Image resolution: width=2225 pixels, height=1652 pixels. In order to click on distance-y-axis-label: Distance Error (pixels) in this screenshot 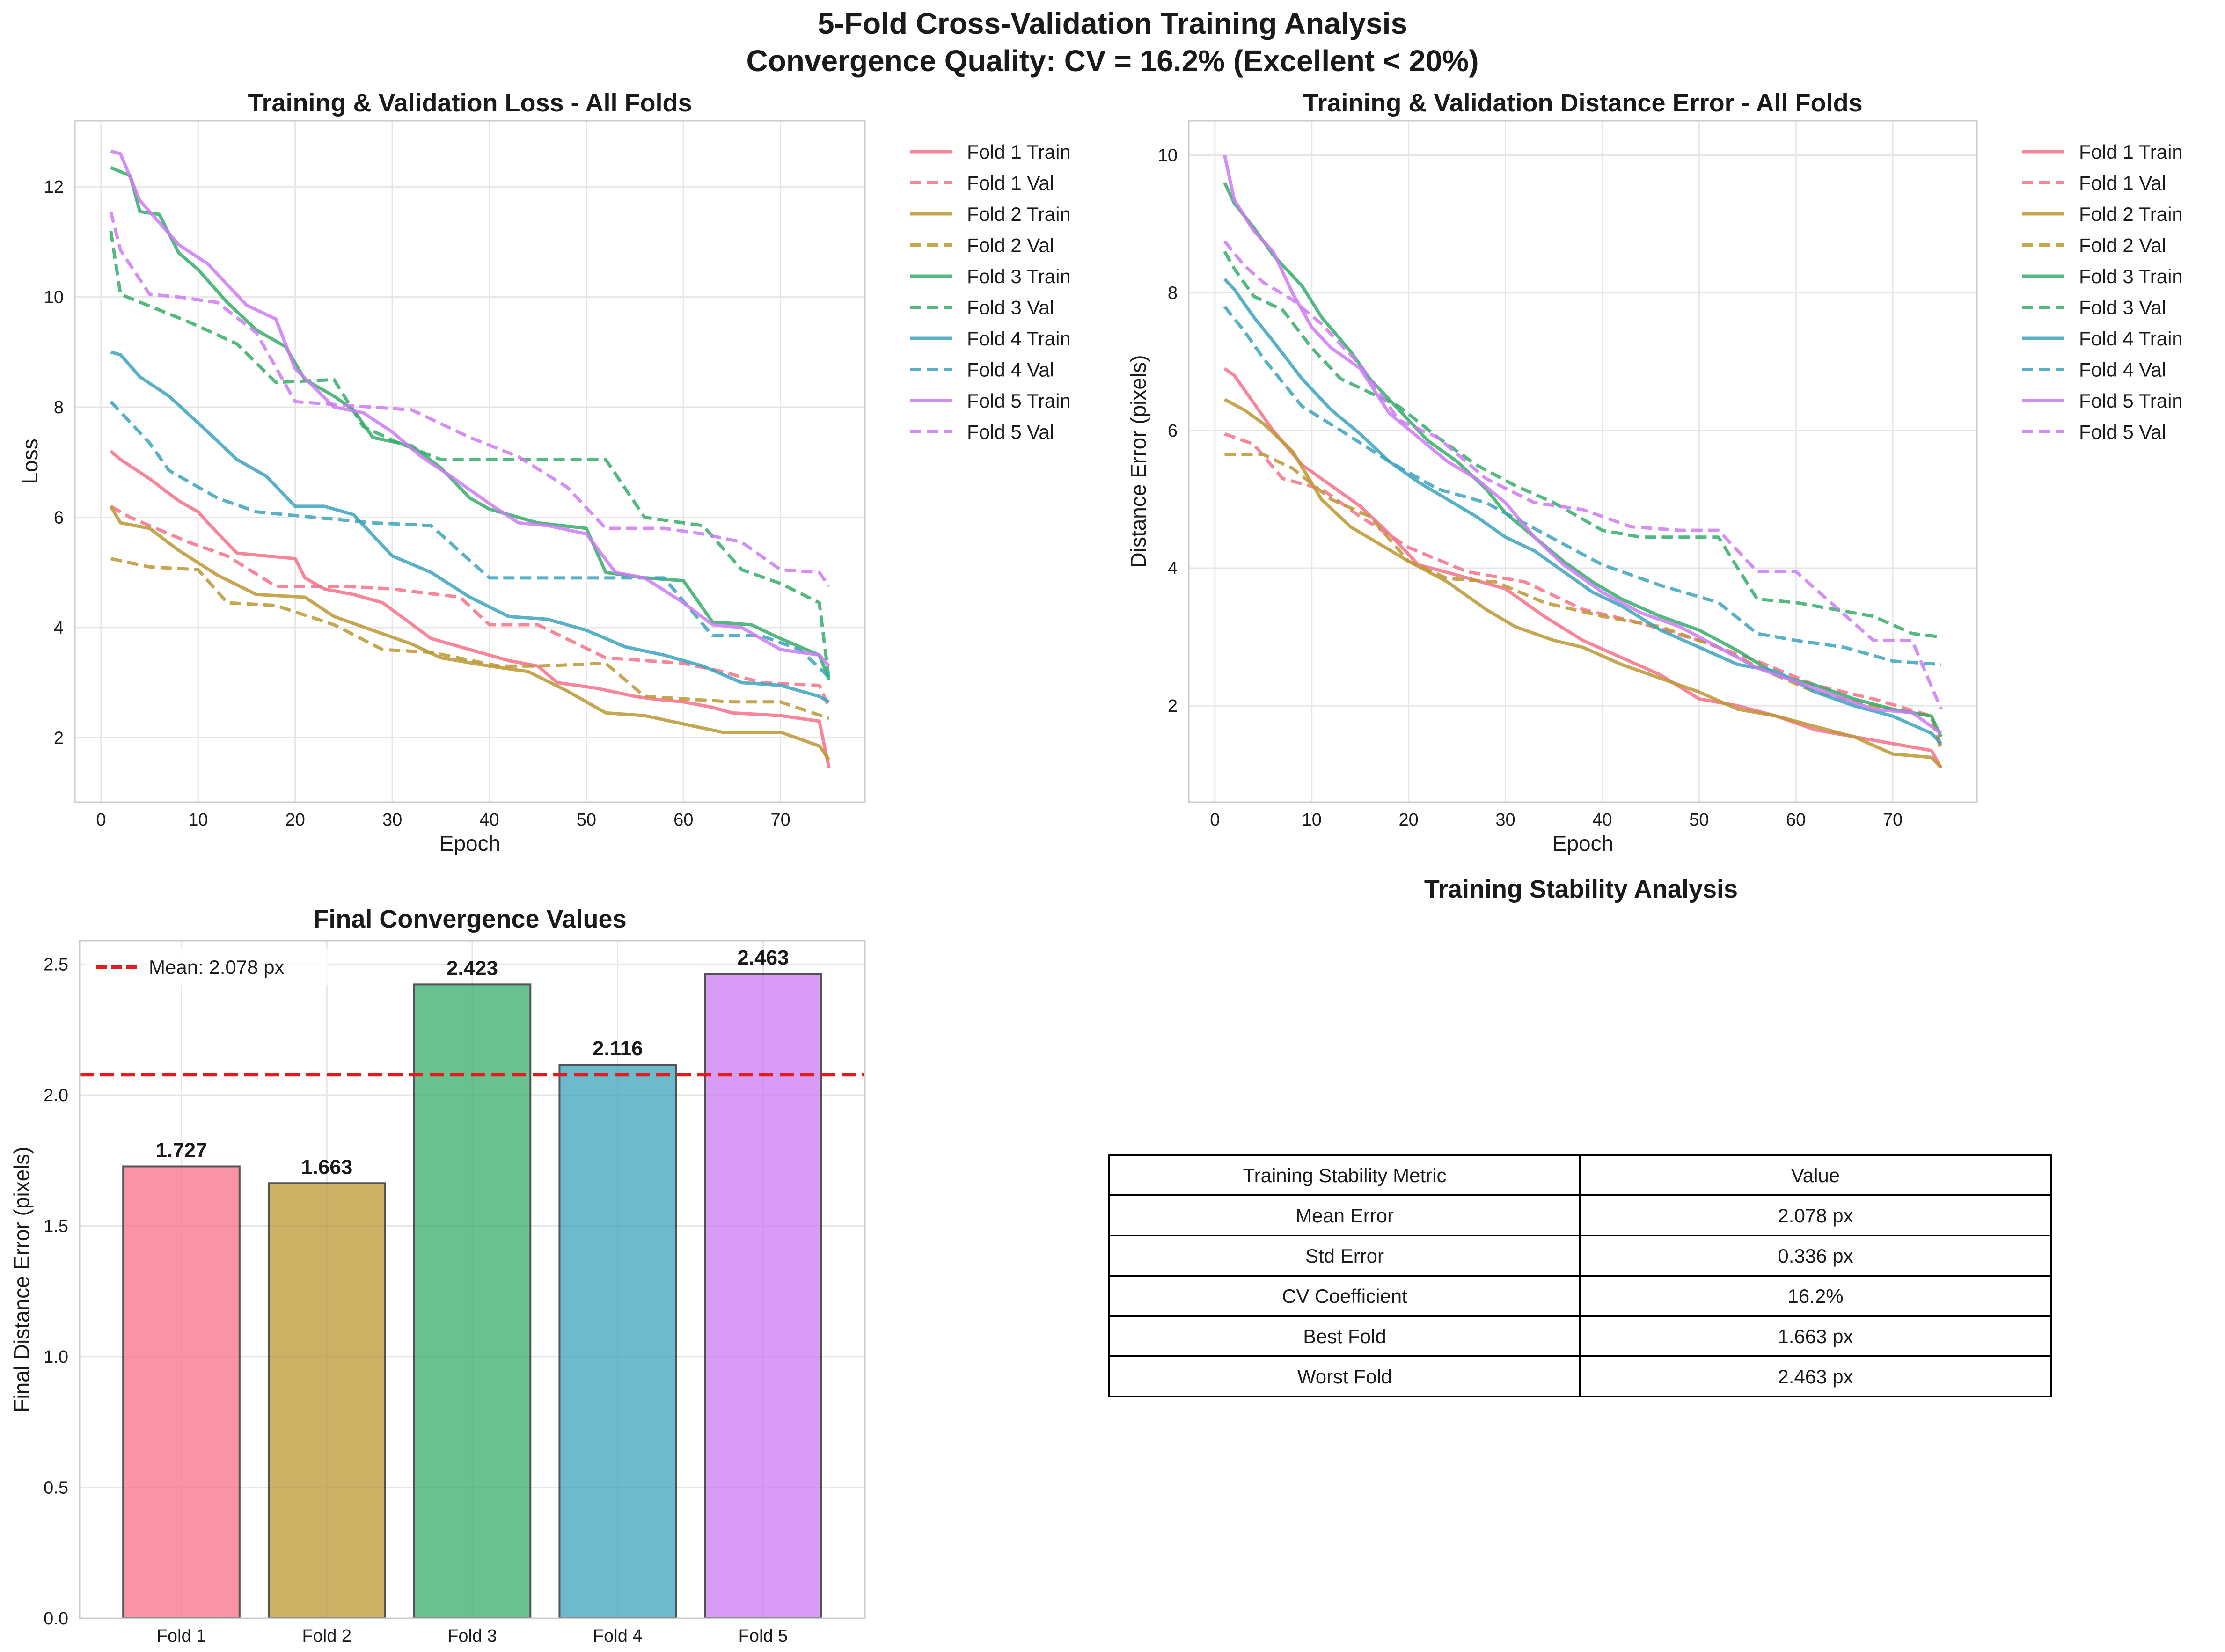, I will do `click(1138, 462)`.